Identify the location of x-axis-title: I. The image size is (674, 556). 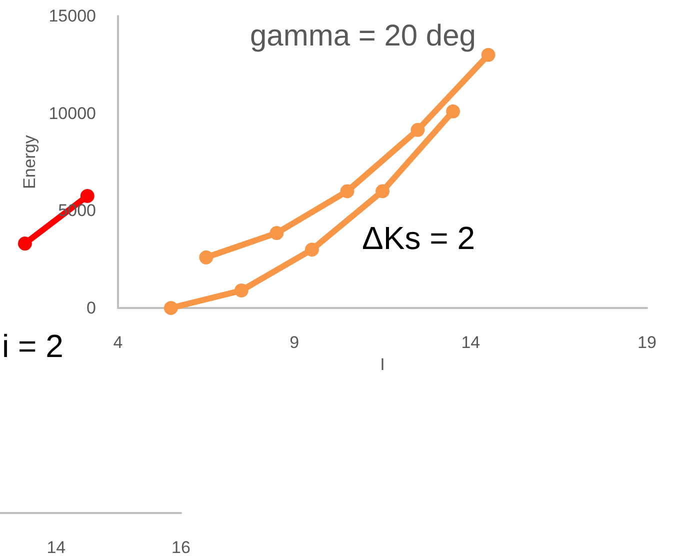
(382, 364).